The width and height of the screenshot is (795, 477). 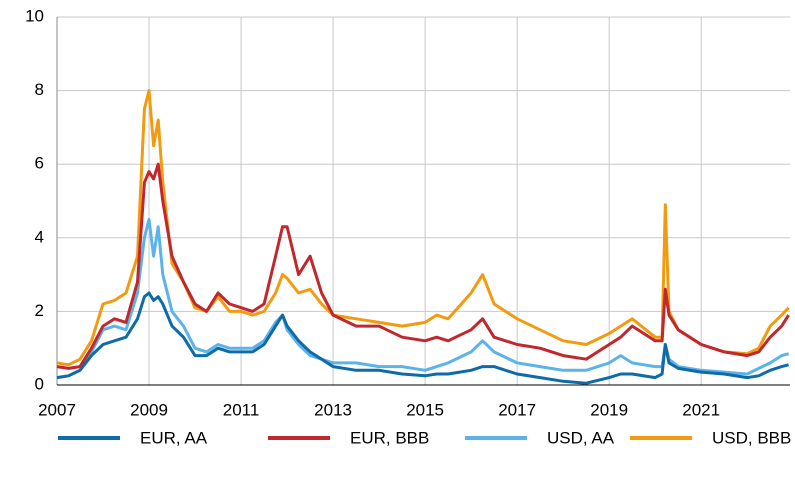 What do you see at coordinates (425, 409) in the screenshot?
I see `x-tick-label: 2015` at bounding box center [425, 409].